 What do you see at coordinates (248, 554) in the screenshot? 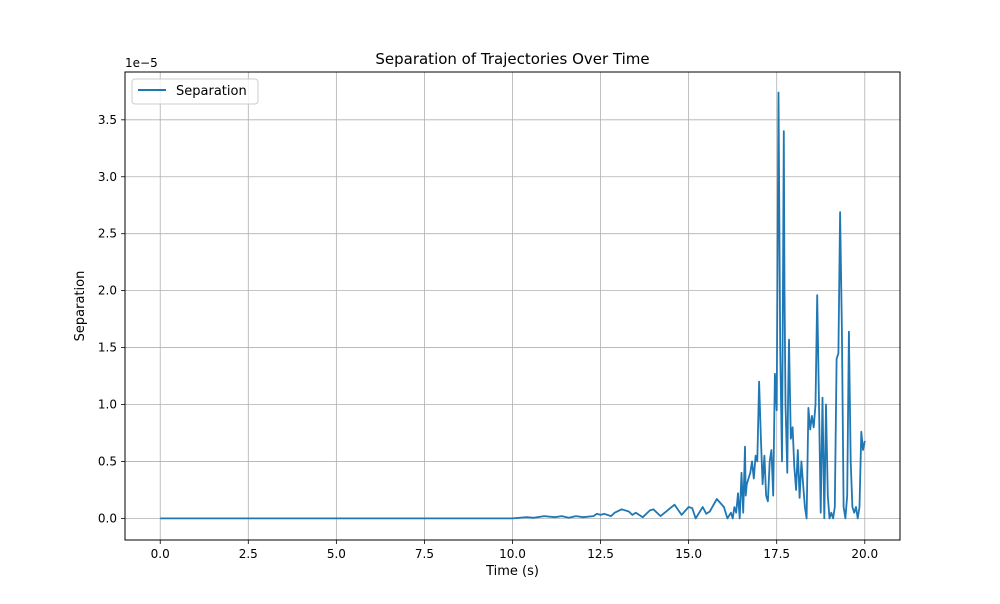
I see `x-tick-label: 2.5` at bounding box center [248, 554].